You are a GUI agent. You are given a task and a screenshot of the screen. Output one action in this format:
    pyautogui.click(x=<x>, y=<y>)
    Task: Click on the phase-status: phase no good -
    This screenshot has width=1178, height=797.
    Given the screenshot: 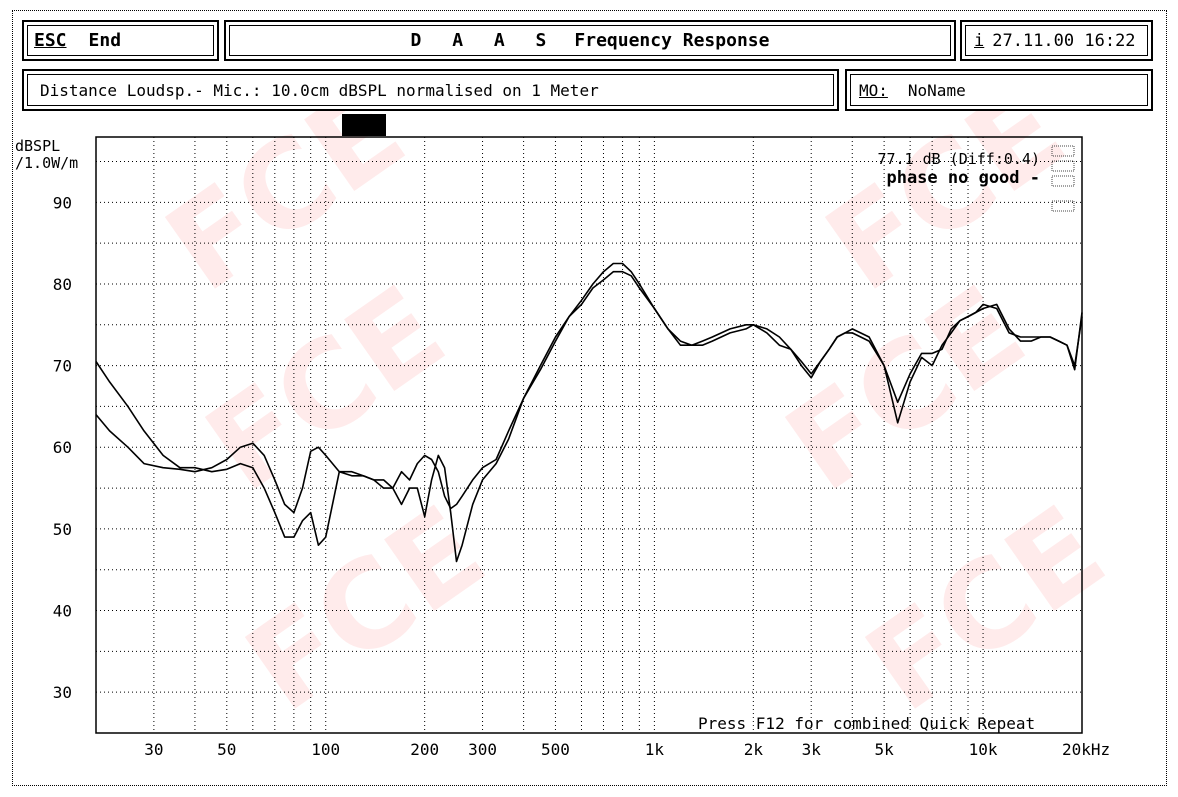 What is the action you would take?
    pyautogui.click(x=963, y=178)
    